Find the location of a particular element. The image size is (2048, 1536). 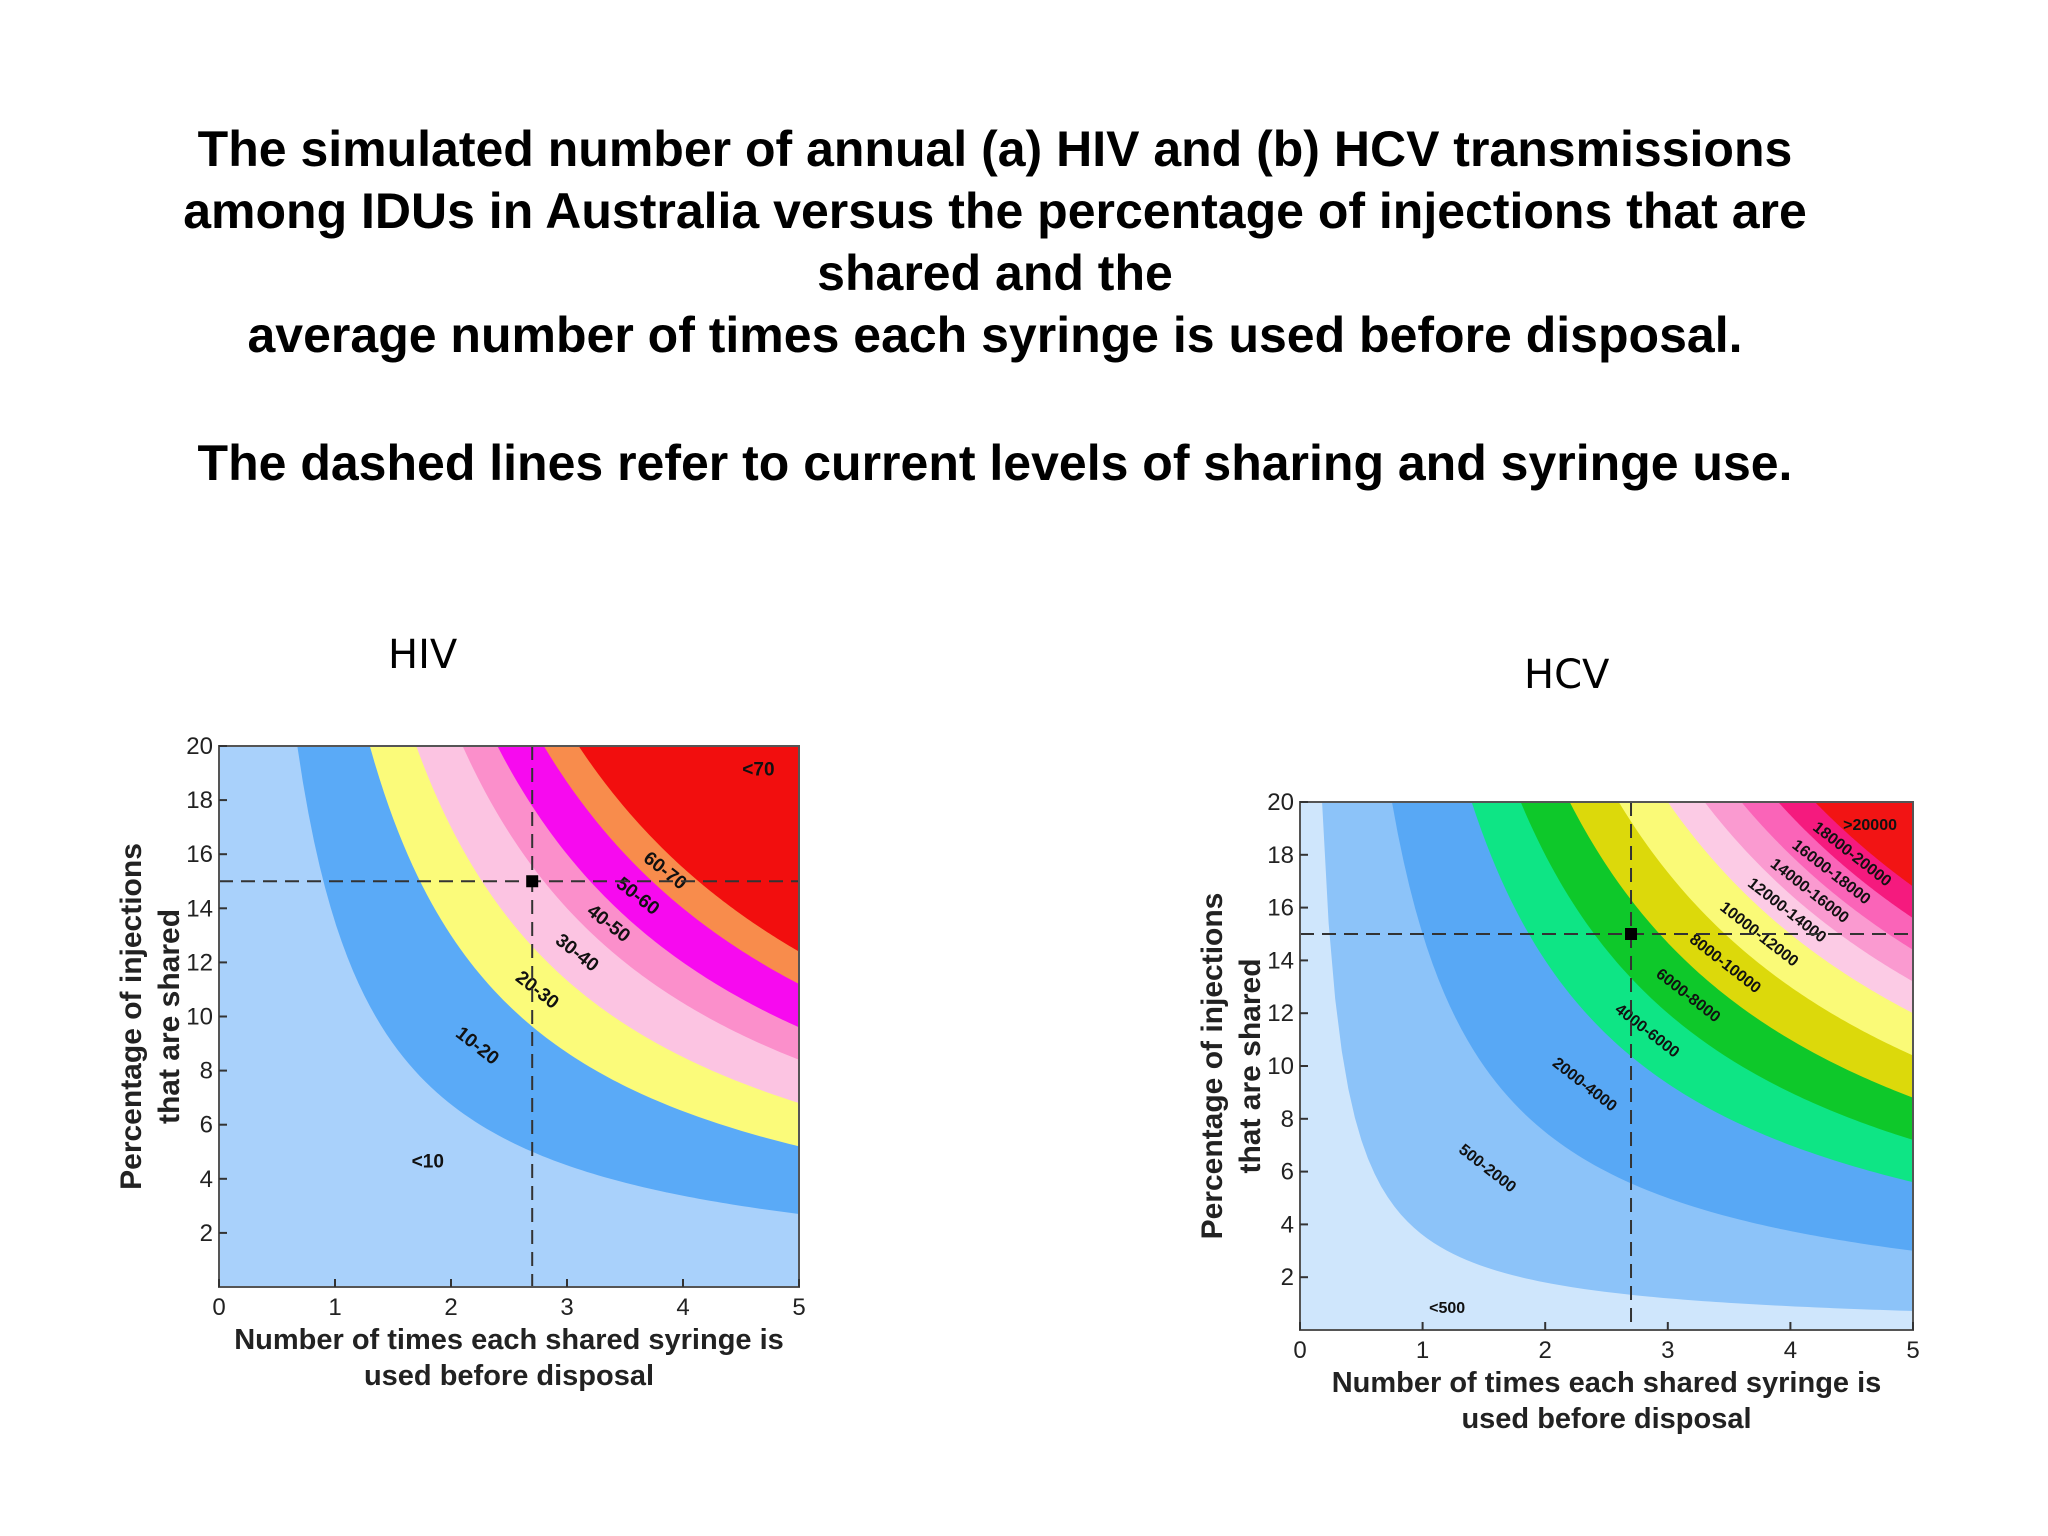

band-label: <70 is located at coordinates (758, 769).